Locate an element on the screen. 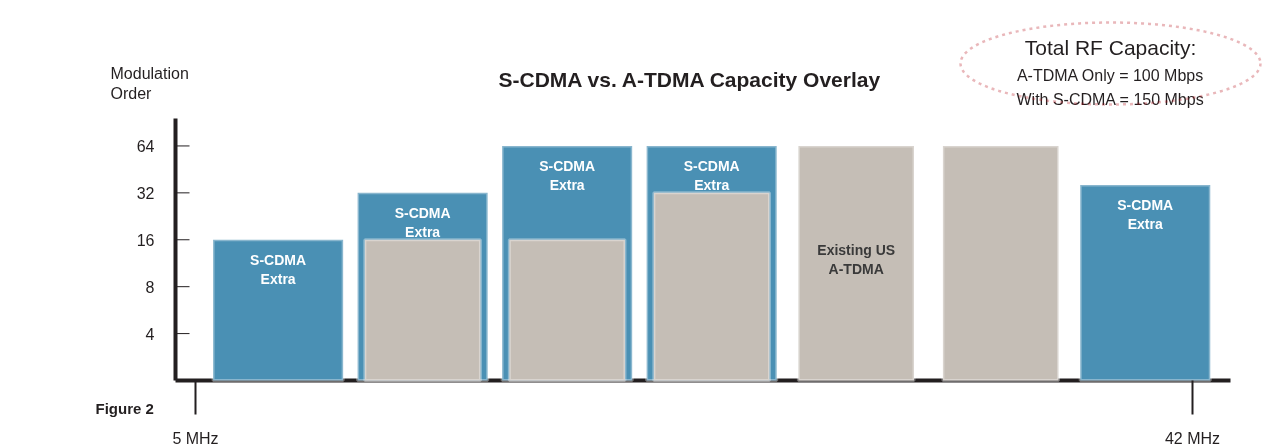 This screenshot has width=1264, height=445. chart-title: S-CDMA vs. A-TDMA Capacity Overlay is located at coordinates (689, 79).